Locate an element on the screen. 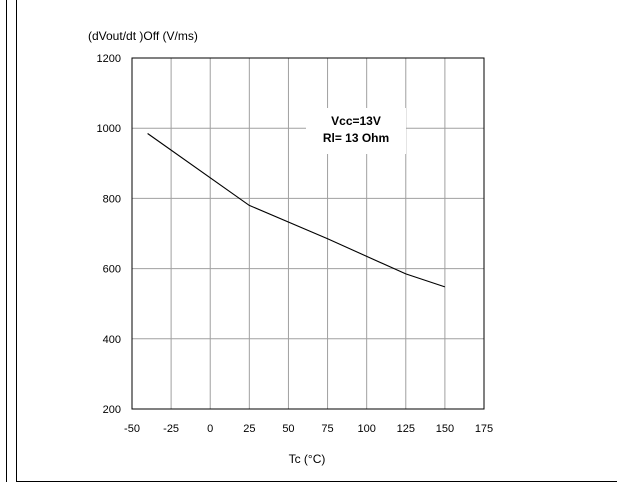 This screenshot has height=482, width=617. x-tick-label: 25 is located at coordinates (249, 429).